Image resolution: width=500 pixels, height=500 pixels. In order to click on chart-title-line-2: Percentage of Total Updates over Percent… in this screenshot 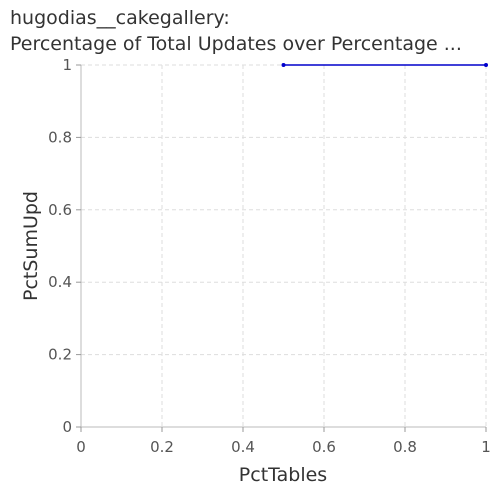, I will do `click(236, 44)`.